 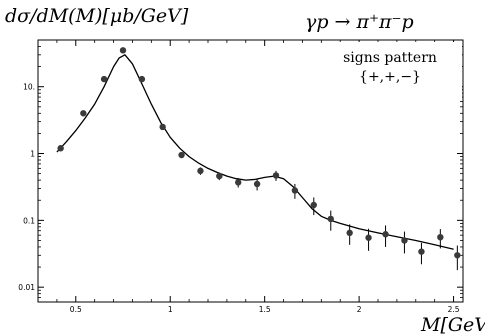 I want to click on legend-box, so click(x=394, y=71).